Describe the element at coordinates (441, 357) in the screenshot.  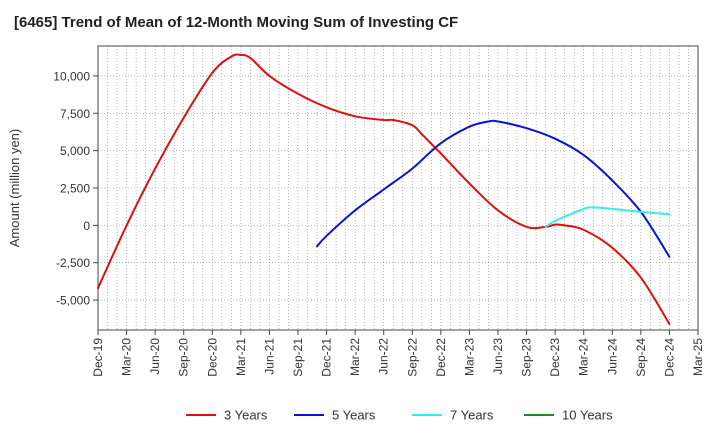
I see `x-tick-label: Dec-22` at that location.